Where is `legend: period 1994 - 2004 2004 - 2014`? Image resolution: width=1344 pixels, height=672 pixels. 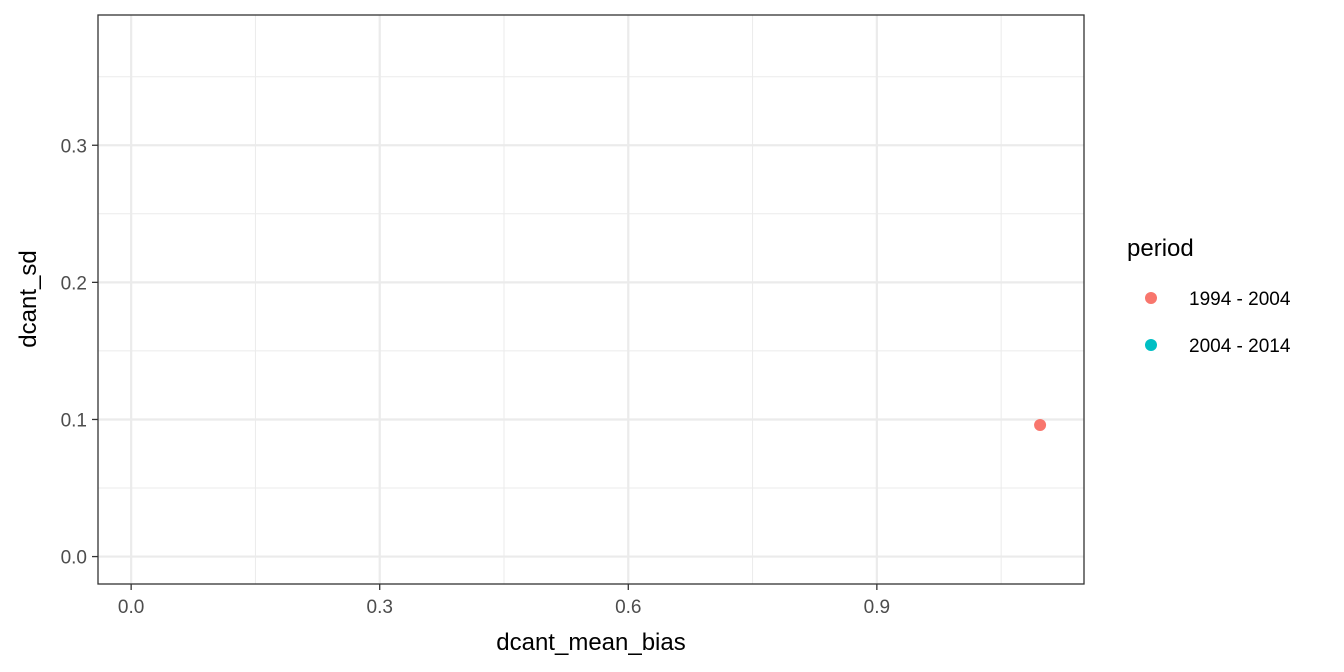 legend: period 1994 - 2004 2004 - 2014 is located at coordinates (1209, 296).